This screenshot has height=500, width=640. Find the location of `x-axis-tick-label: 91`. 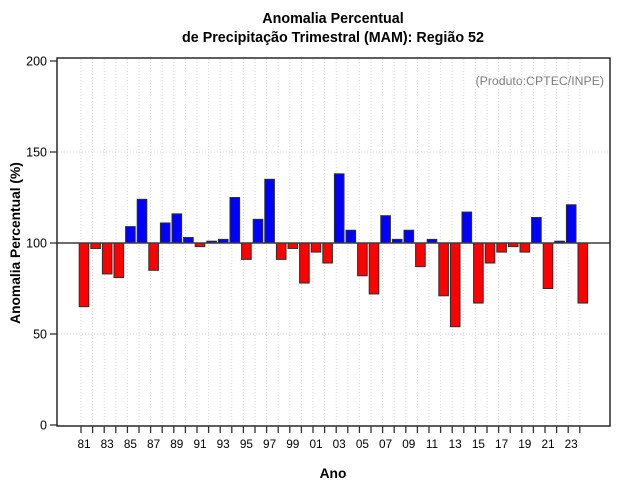

x-axis-tick-label: 91 is located at coordinates (199, 444).